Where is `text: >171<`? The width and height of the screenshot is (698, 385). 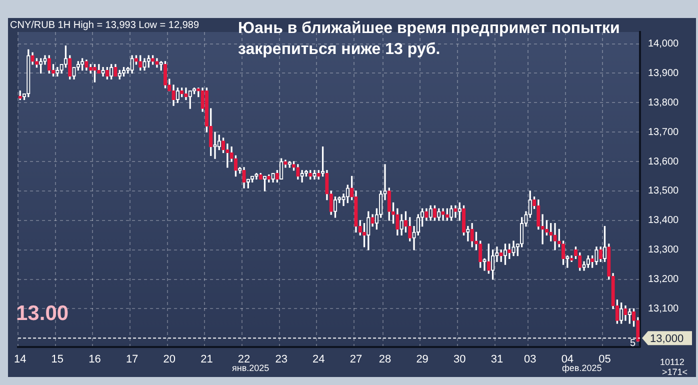 text: >171< is located at coordinates (675, 372).